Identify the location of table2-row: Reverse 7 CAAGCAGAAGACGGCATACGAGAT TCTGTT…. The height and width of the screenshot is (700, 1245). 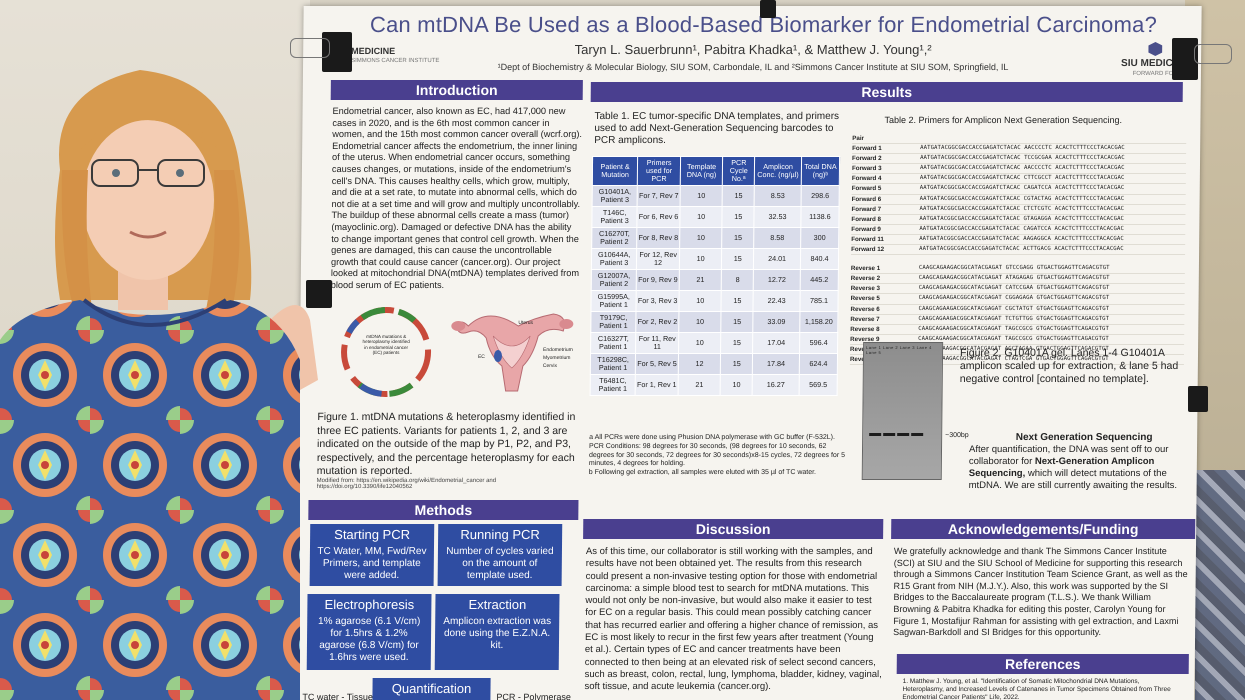
(1017, 319).